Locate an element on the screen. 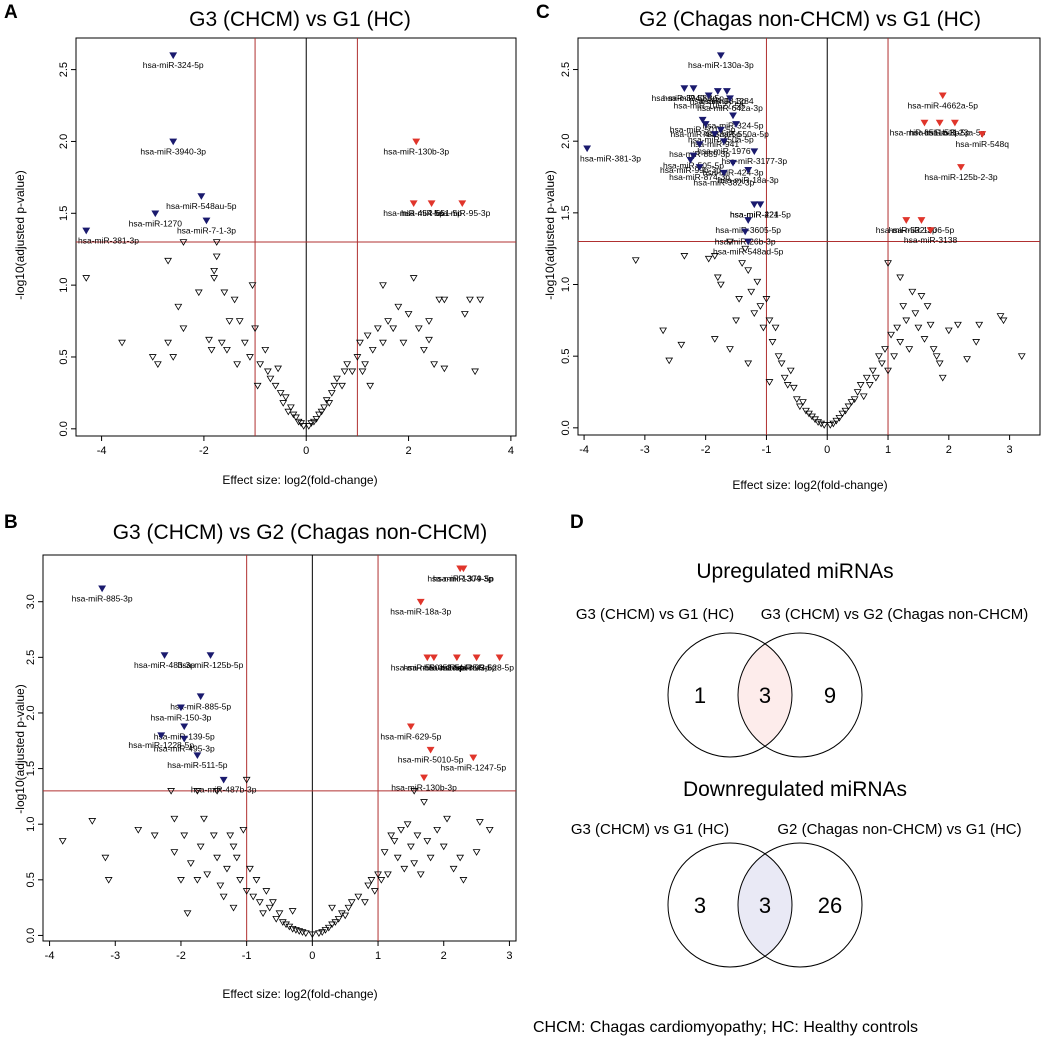 The height and width of the screenshot is (1043, 1049). venn-left-circle is located at coordinates (730, 905).